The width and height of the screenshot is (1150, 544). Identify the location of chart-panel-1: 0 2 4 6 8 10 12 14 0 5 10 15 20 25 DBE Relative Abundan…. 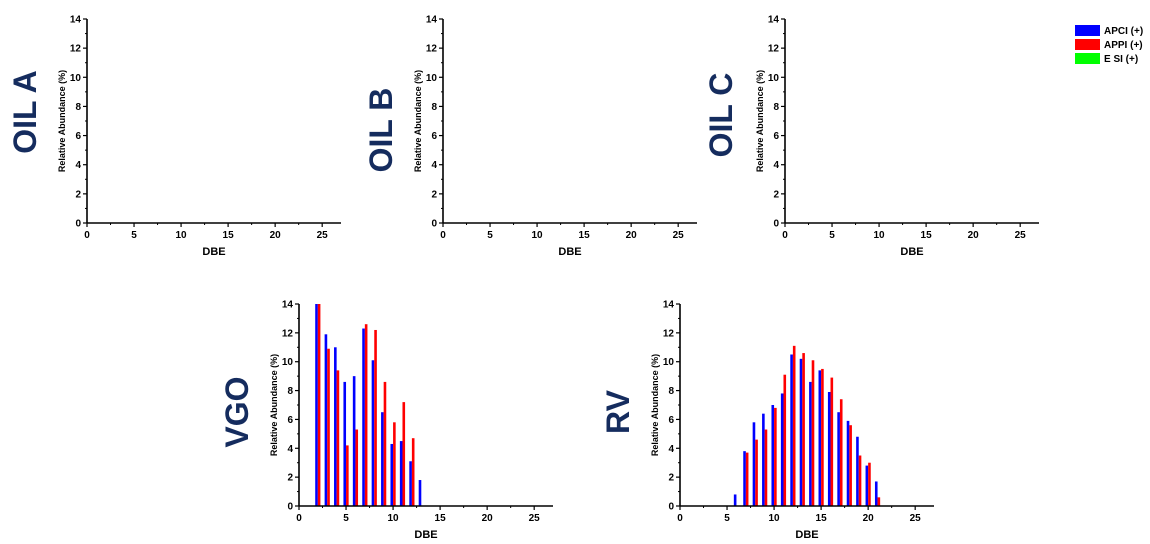
(174, 136).